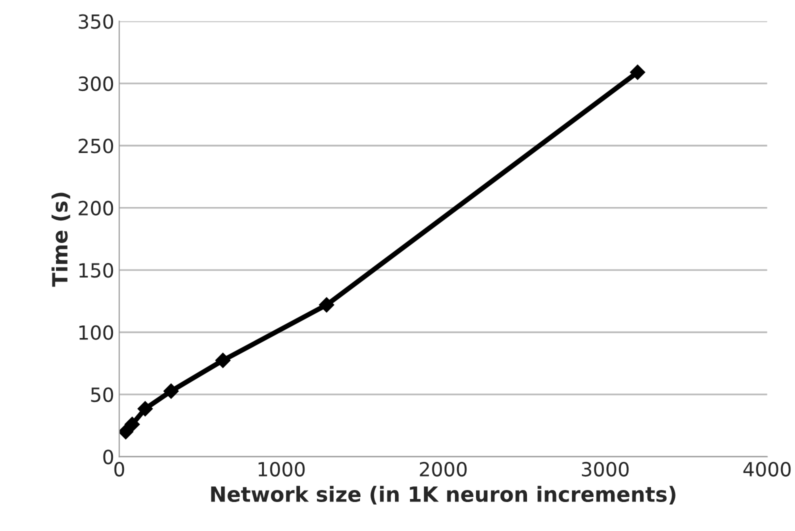 This screenshot has width=795, height=531. Describe the element at coordinates (281, 469) in the screenshot. I see `x-tick-label: 1000` at that location.